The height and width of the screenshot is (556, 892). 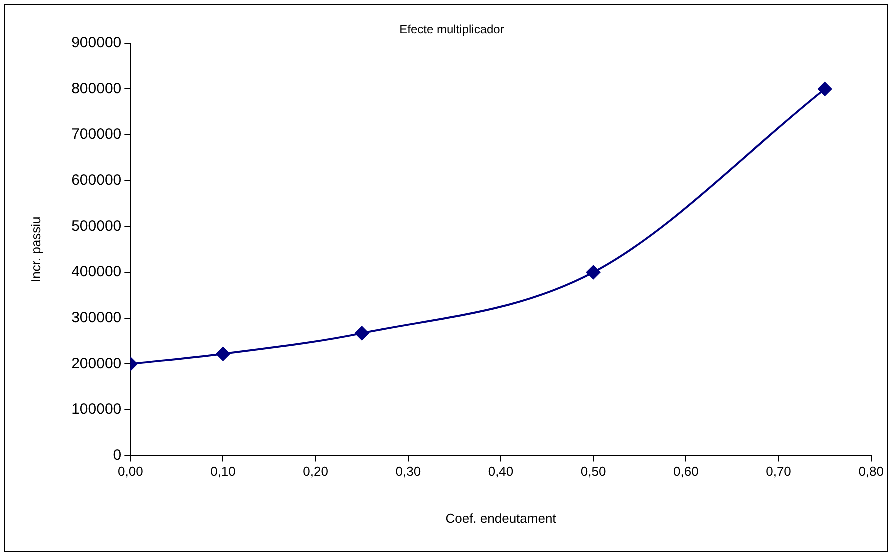 I want to click on x-tick-label: 0,30, so click(x=409, y=472).